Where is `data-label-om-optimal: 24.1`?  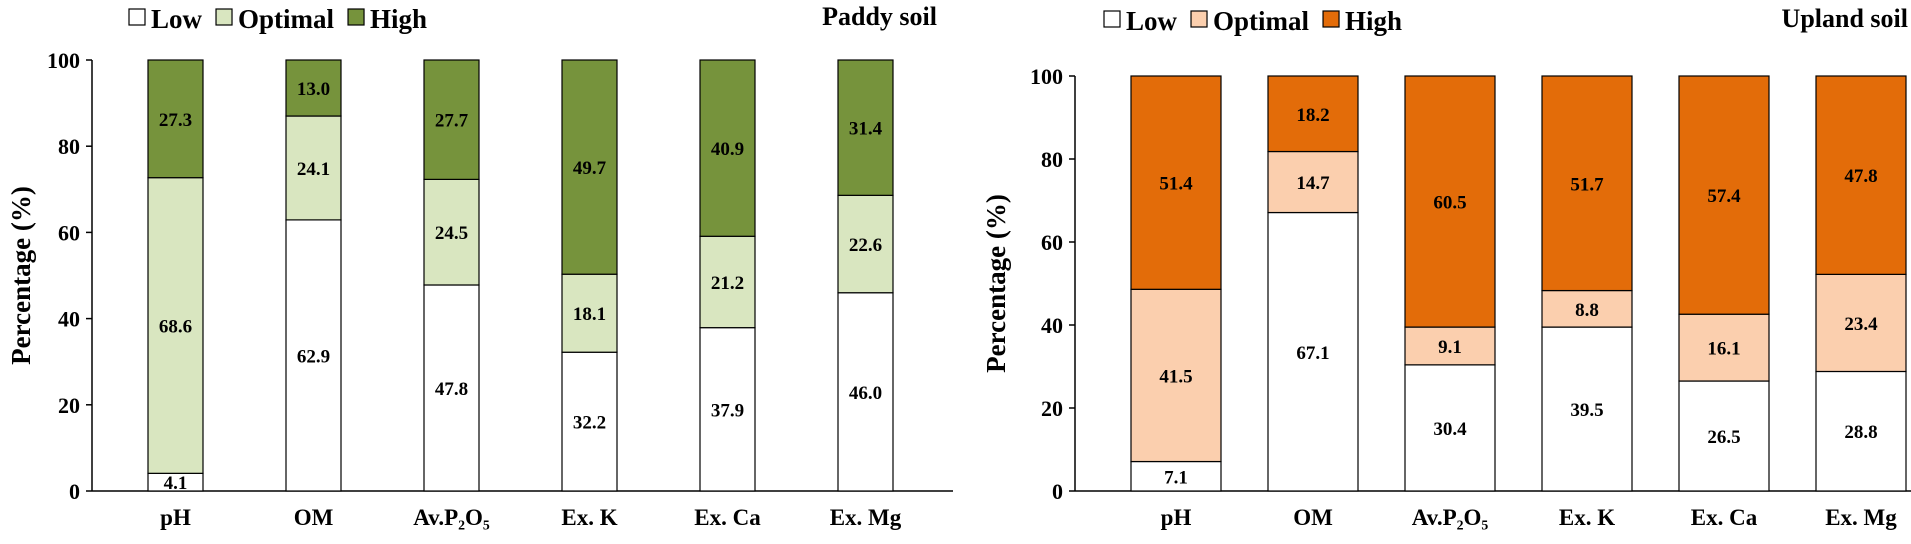 data-label-om-optimal: 24.1 is located at coordinates (313, 169).